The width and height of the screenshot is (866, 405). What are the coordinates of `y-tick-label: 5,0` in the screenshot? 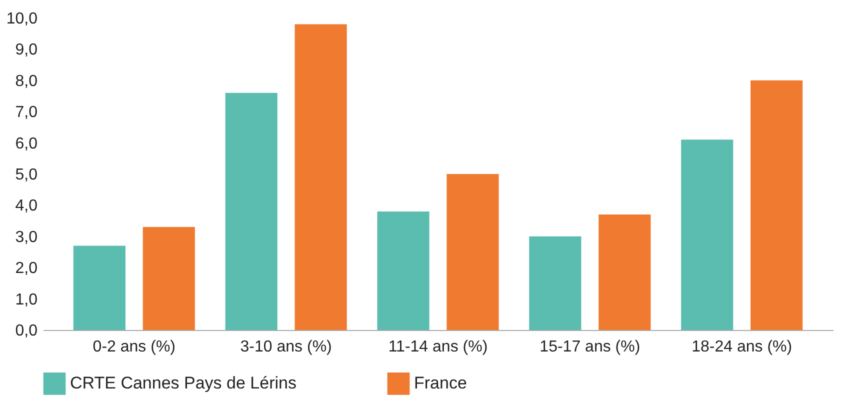 It's located at (26, 175).